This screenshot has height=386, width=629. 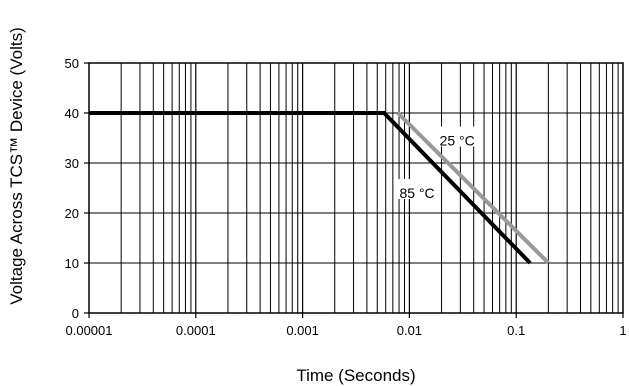 I want to click on series-labels: 25 °C 85 °C, so click(x=437, y=163).